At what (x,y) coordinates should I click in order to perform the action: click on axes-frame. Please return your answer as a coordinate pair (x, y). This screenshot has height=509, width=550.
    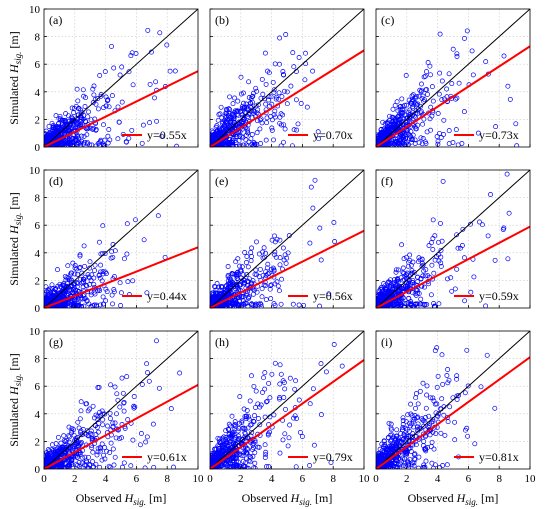
    Looking at the image, I should click on (121, 78).